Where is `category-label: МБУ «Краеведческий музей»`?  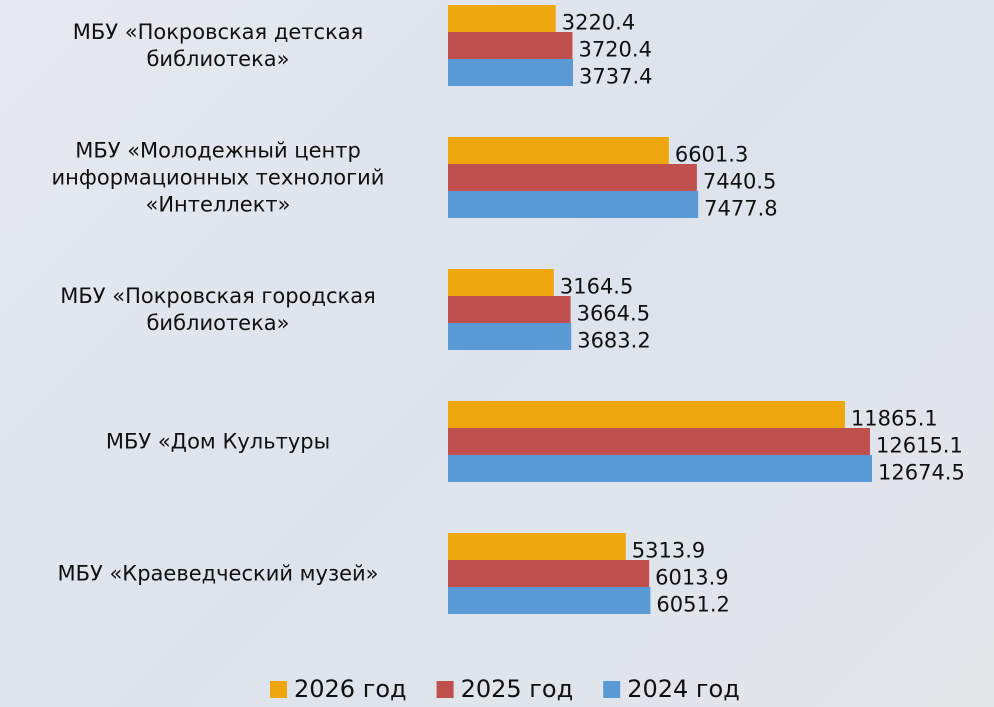
category-label: МБУ «Краеведческий музей» is located at coordinates (218, 573).